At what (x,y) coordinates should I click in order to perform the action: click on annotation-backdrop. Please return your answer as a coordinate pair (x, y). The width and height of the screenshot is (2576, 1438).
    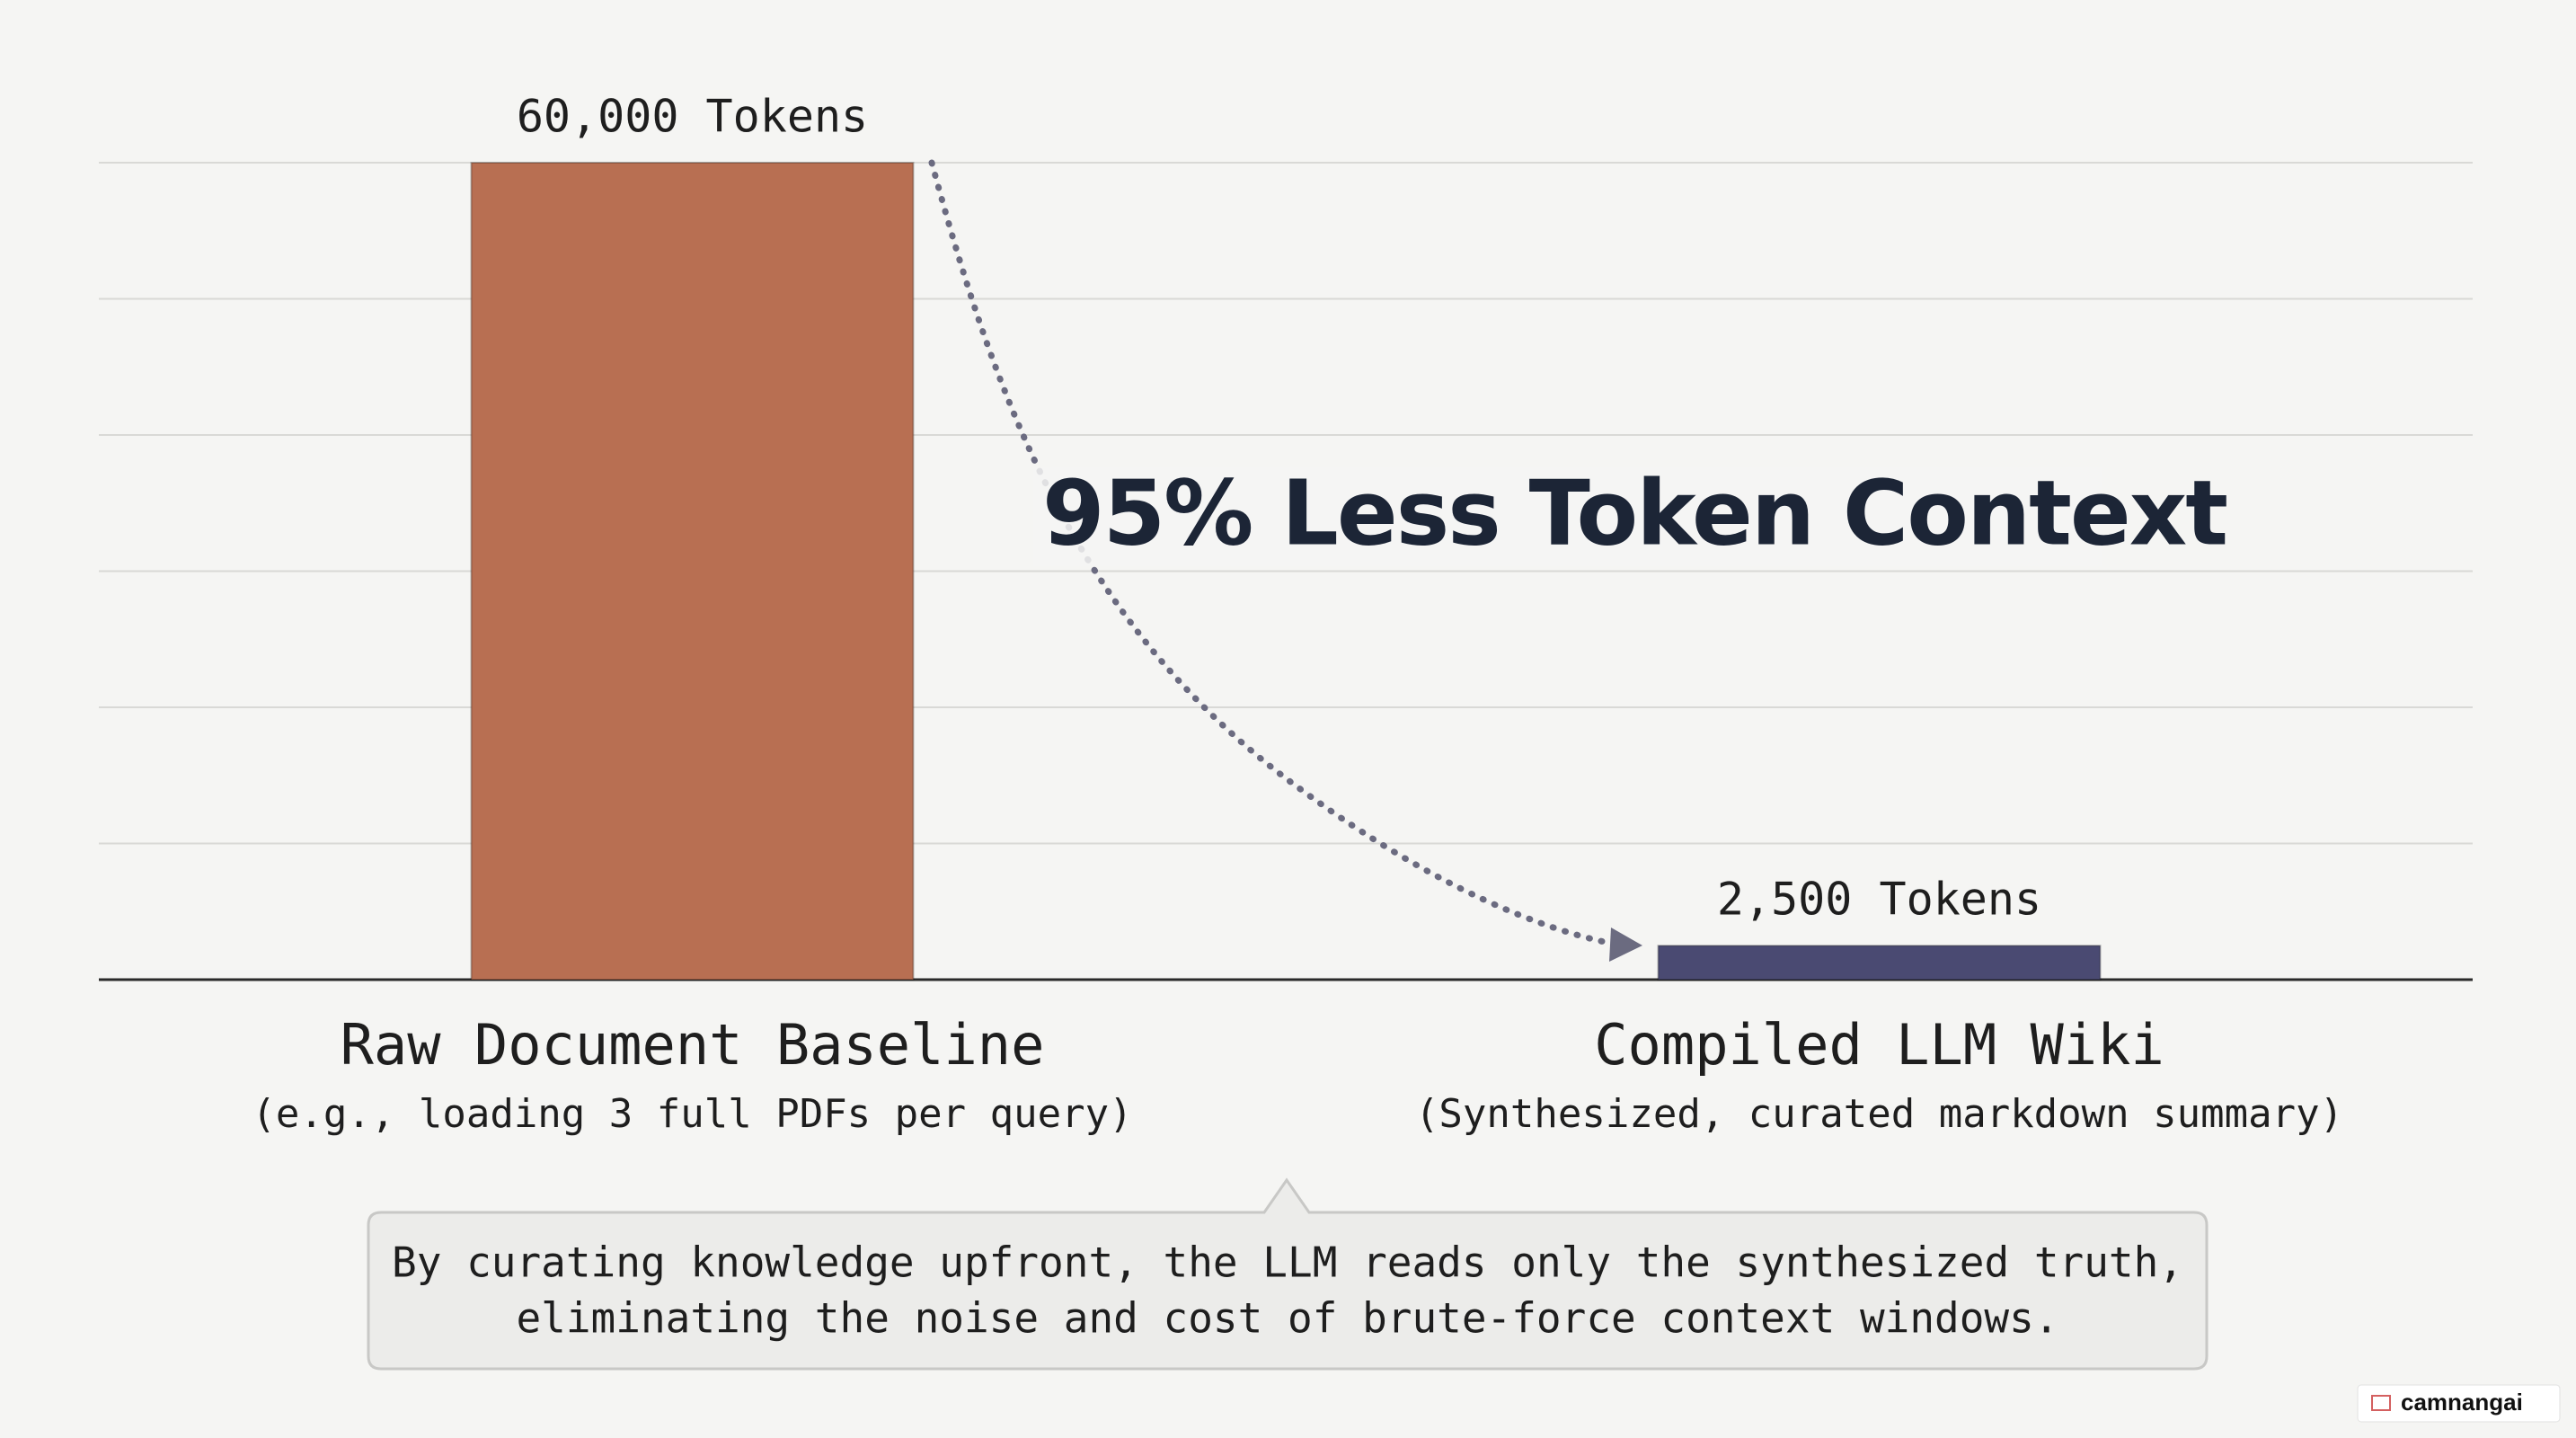
    Looking at the image, I should click on (1567, 516).